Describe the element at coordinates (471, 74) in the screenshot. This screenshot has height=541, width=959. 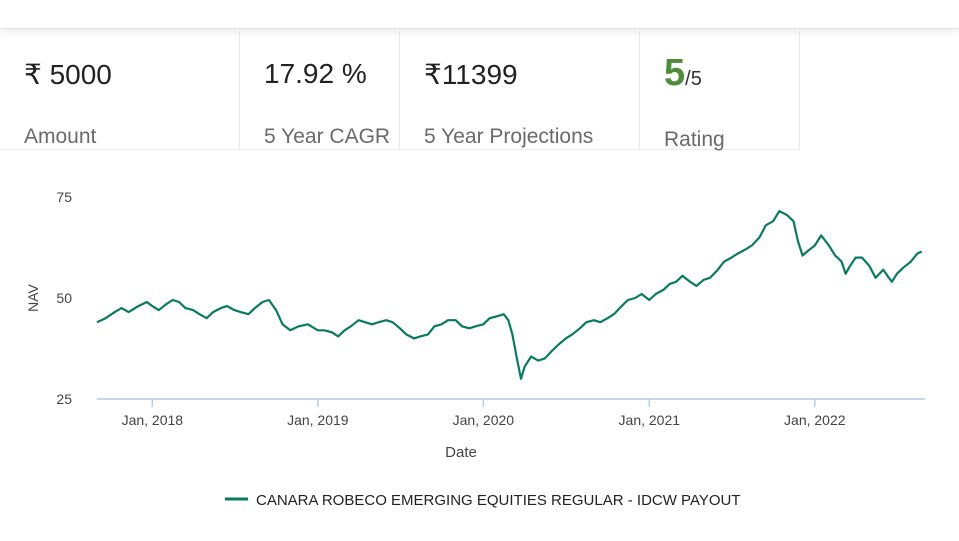
I see `projection-value: ₹11399` at that location.